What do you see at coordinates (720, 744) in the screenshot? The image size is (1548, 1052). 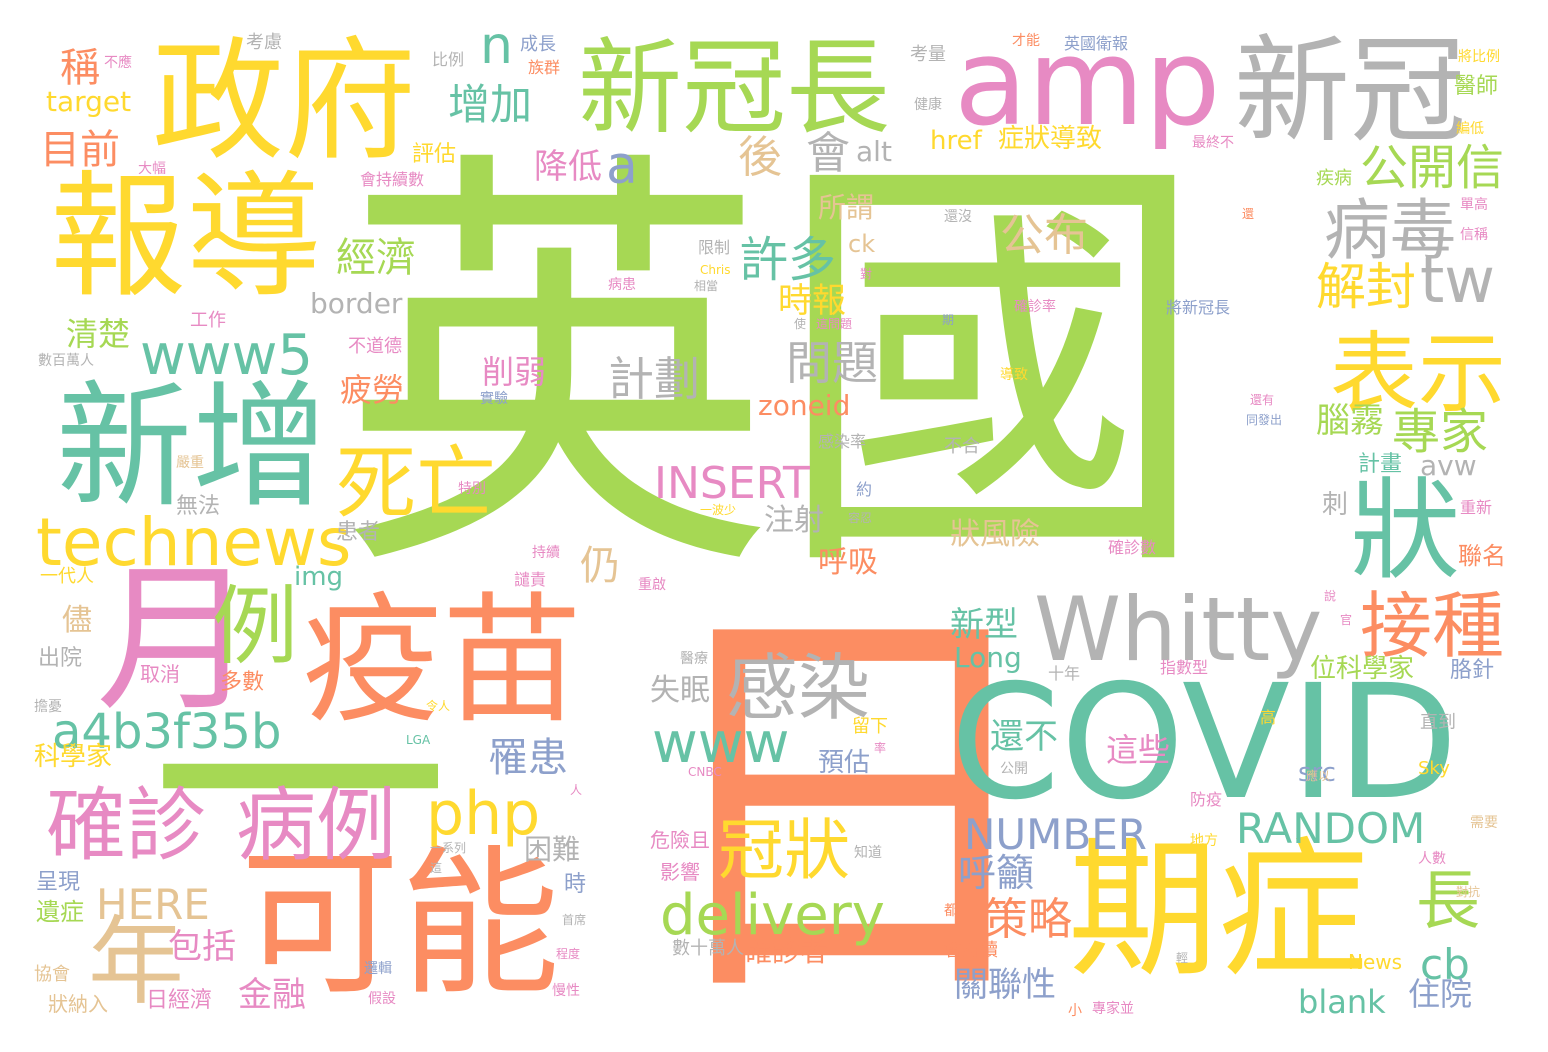 I see `word-www: www` at bounding box center [720, 744].